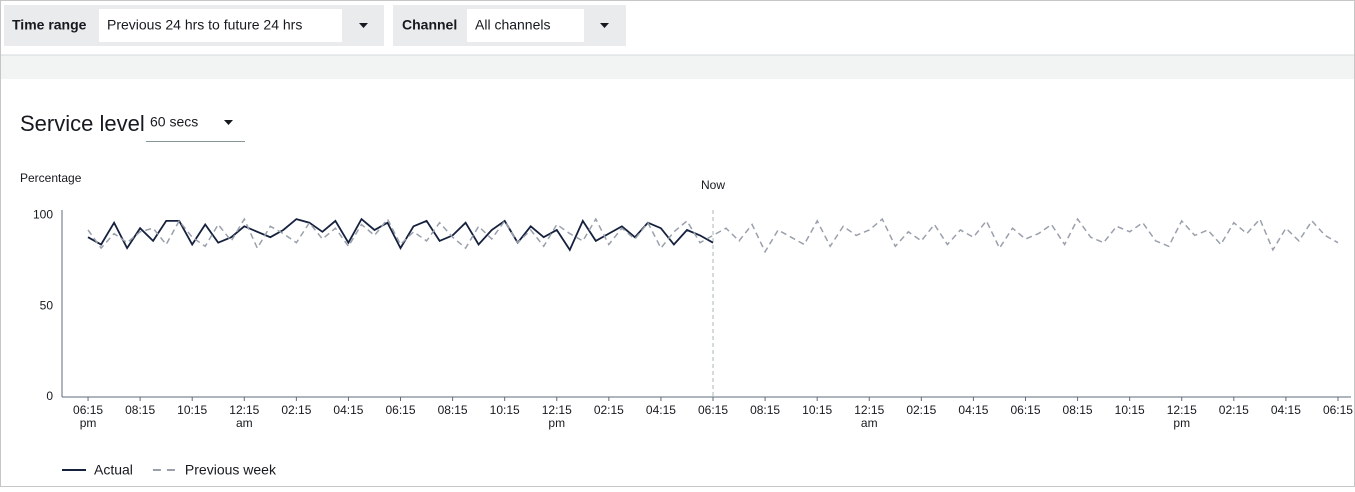 The height and width of the screenshot is (492, 1355). I want to click on legend-label: Previous week, so click(231, 470).